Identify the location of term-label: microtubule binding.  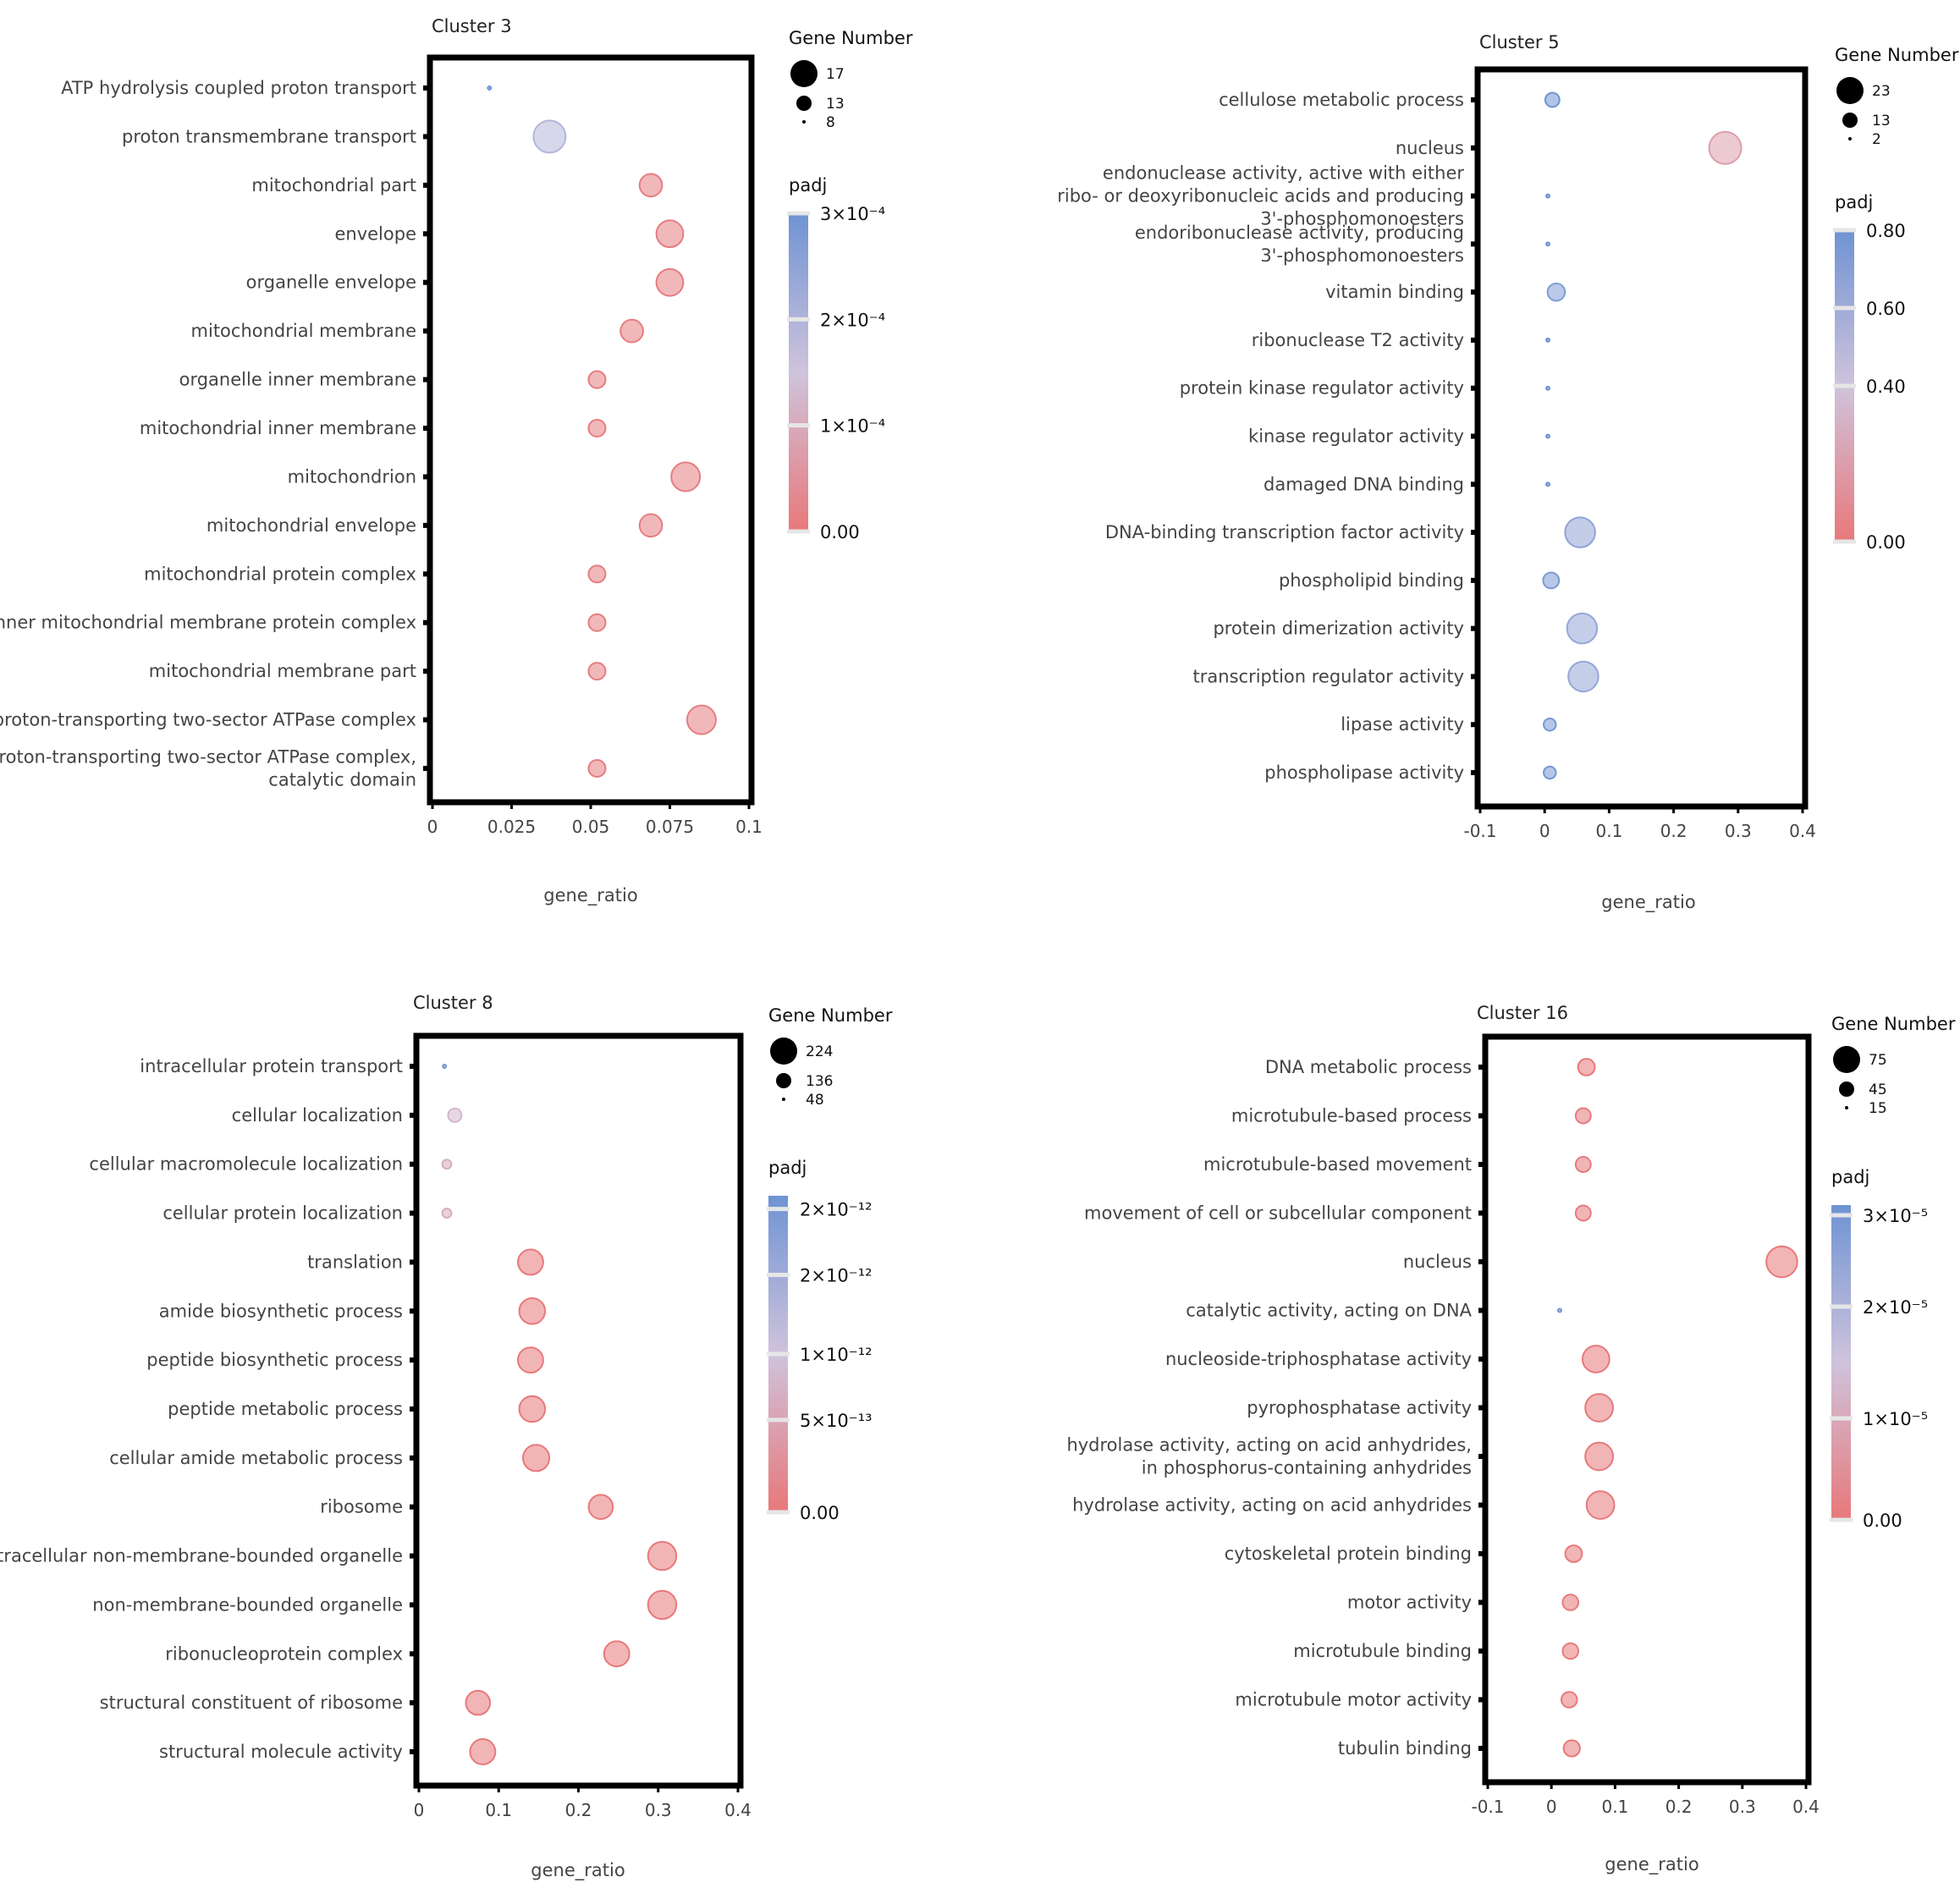
(1382, 1651).